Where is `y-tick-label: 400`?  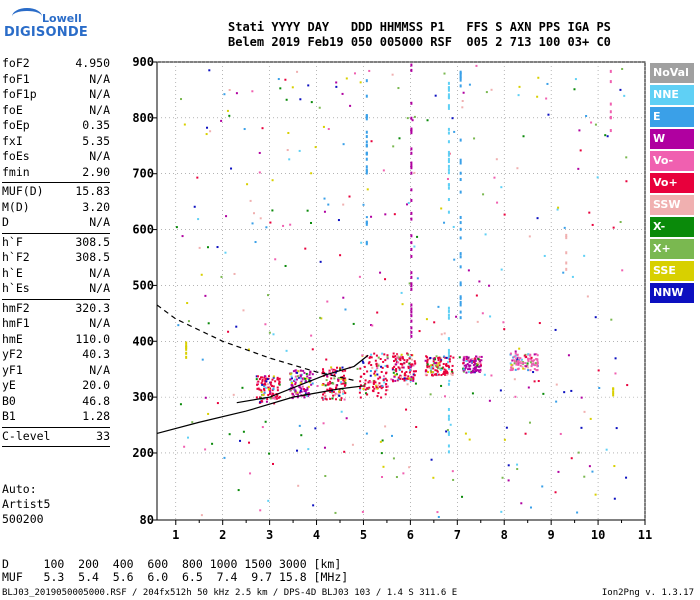
y-tick-label: 400 is located at coordinates (143, 341).